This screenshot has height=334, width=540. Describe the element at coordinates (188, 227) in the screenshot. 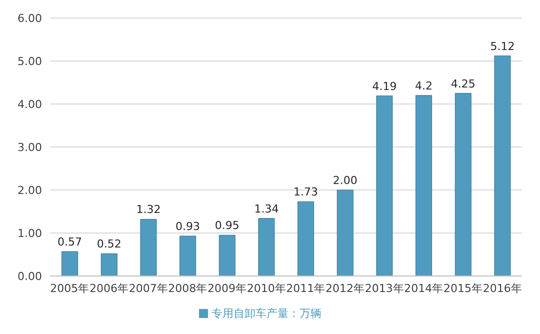

I see `data-label: 0.93` at that location.